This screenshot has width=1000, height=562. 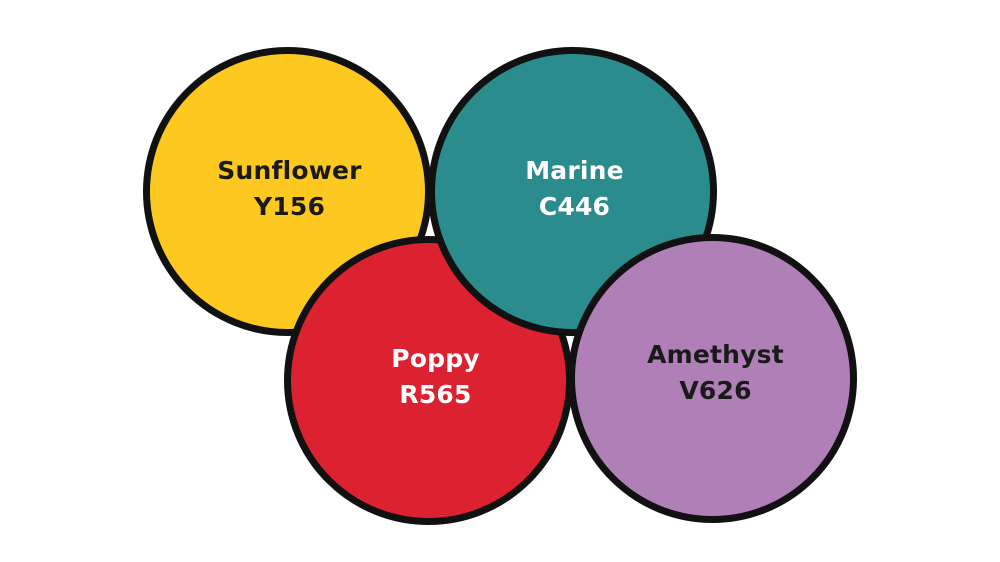 I want to click on swatch-code: R565, so click(x=435, y=394).